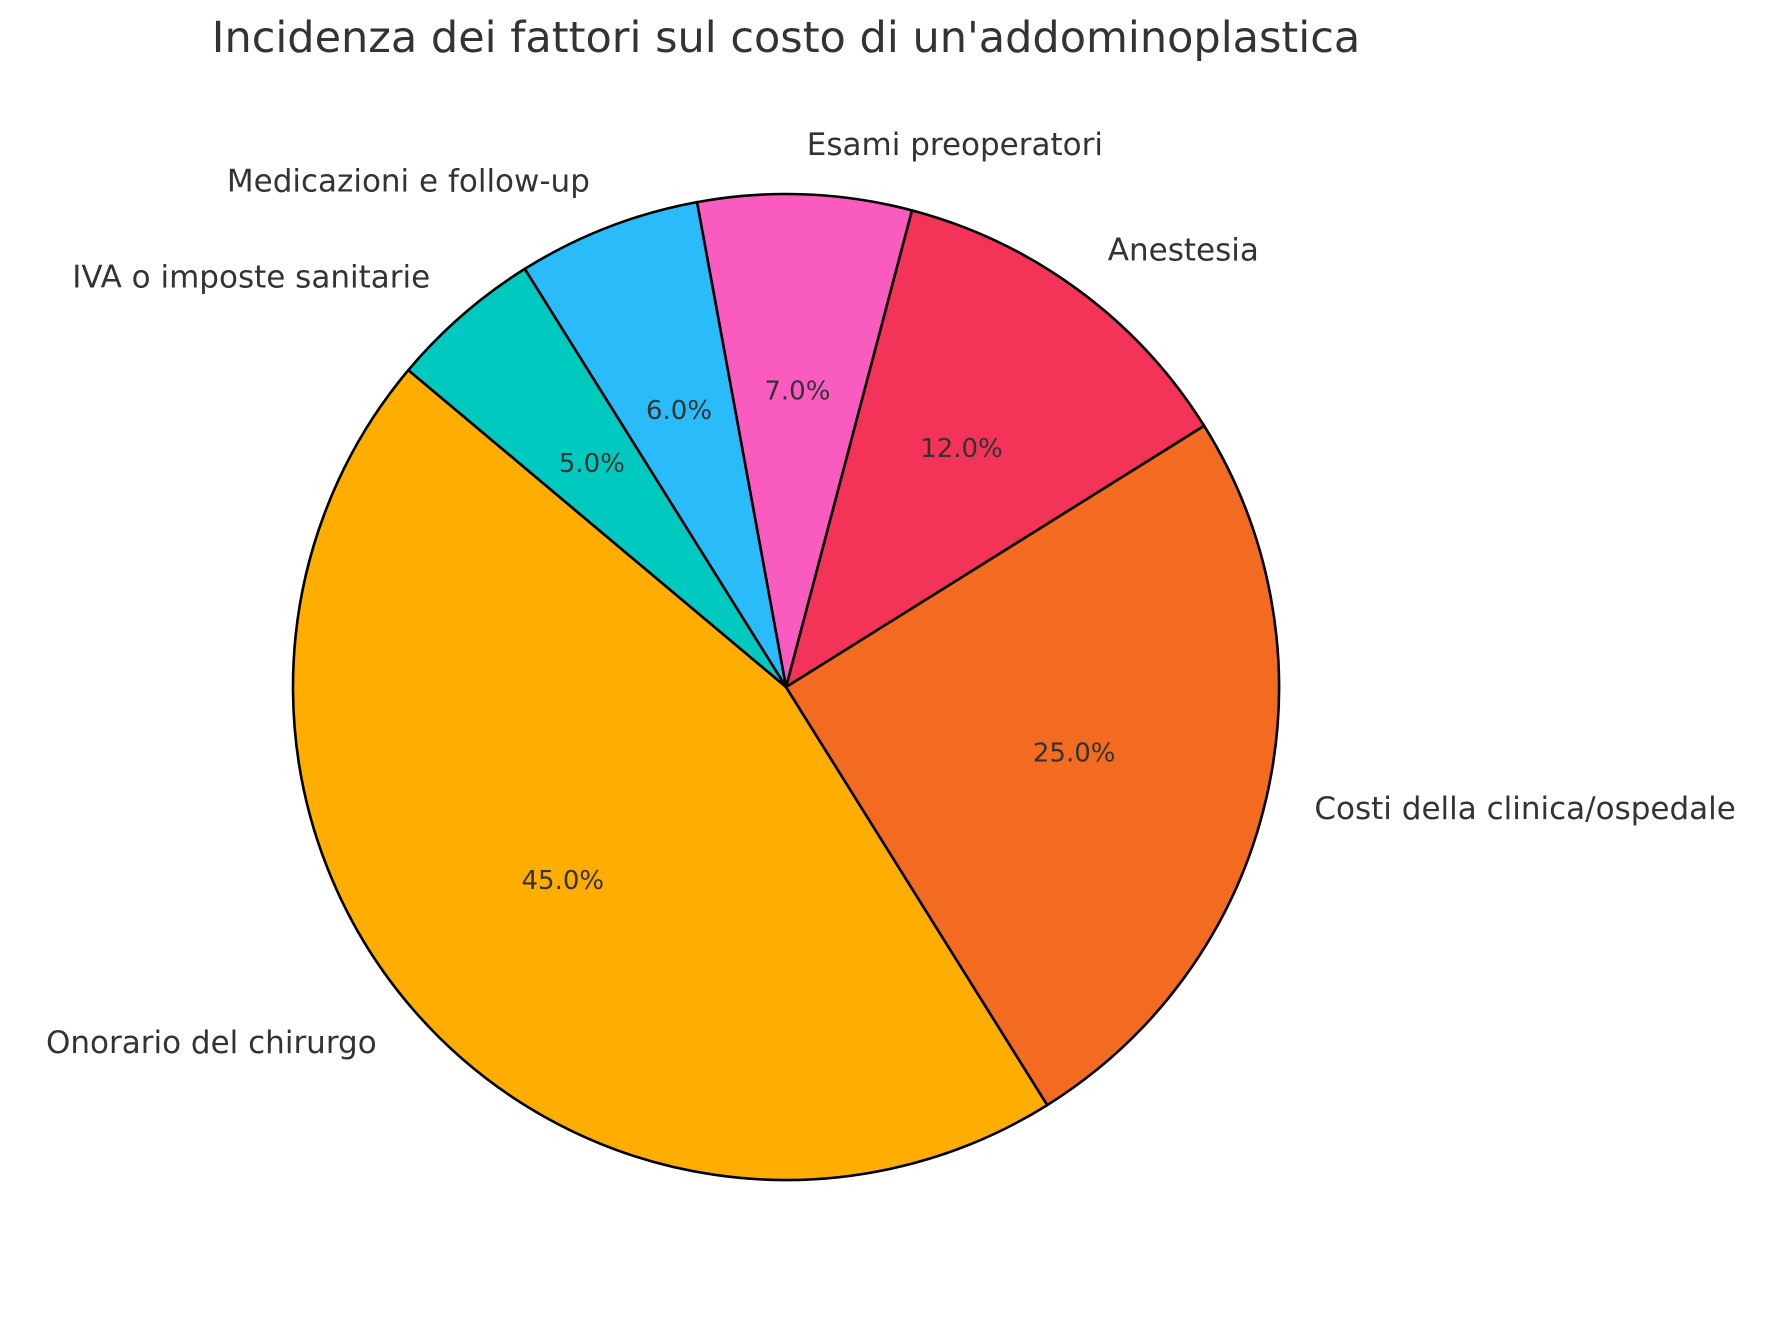 This screenshot has height=1322, width=1787. Describe the element at coordinates (408, 181) in the screenshot. I see `slice-label-medicazioni-e-follow-up: Medicazioni e follow-up` at that location.